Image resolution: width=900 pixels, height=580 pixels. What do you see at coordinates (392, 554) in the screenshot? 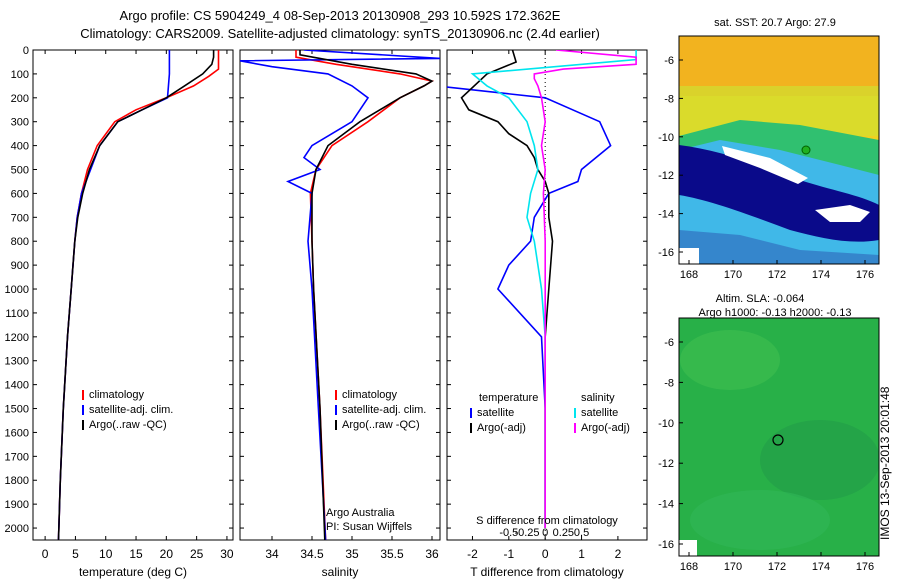
I see `x-tick-label: 35.5` at bounding box center [392, 554].